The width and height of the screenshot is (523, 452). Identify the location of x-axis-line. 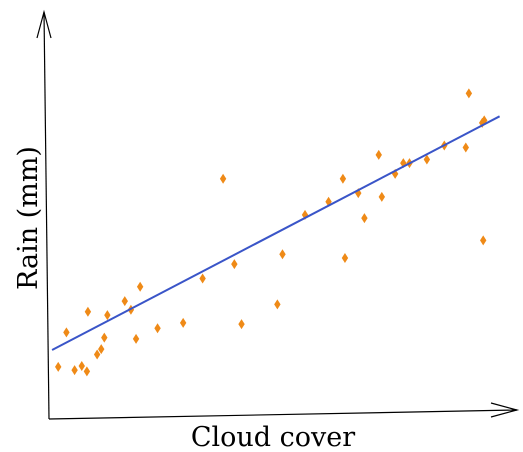
(283, 414).